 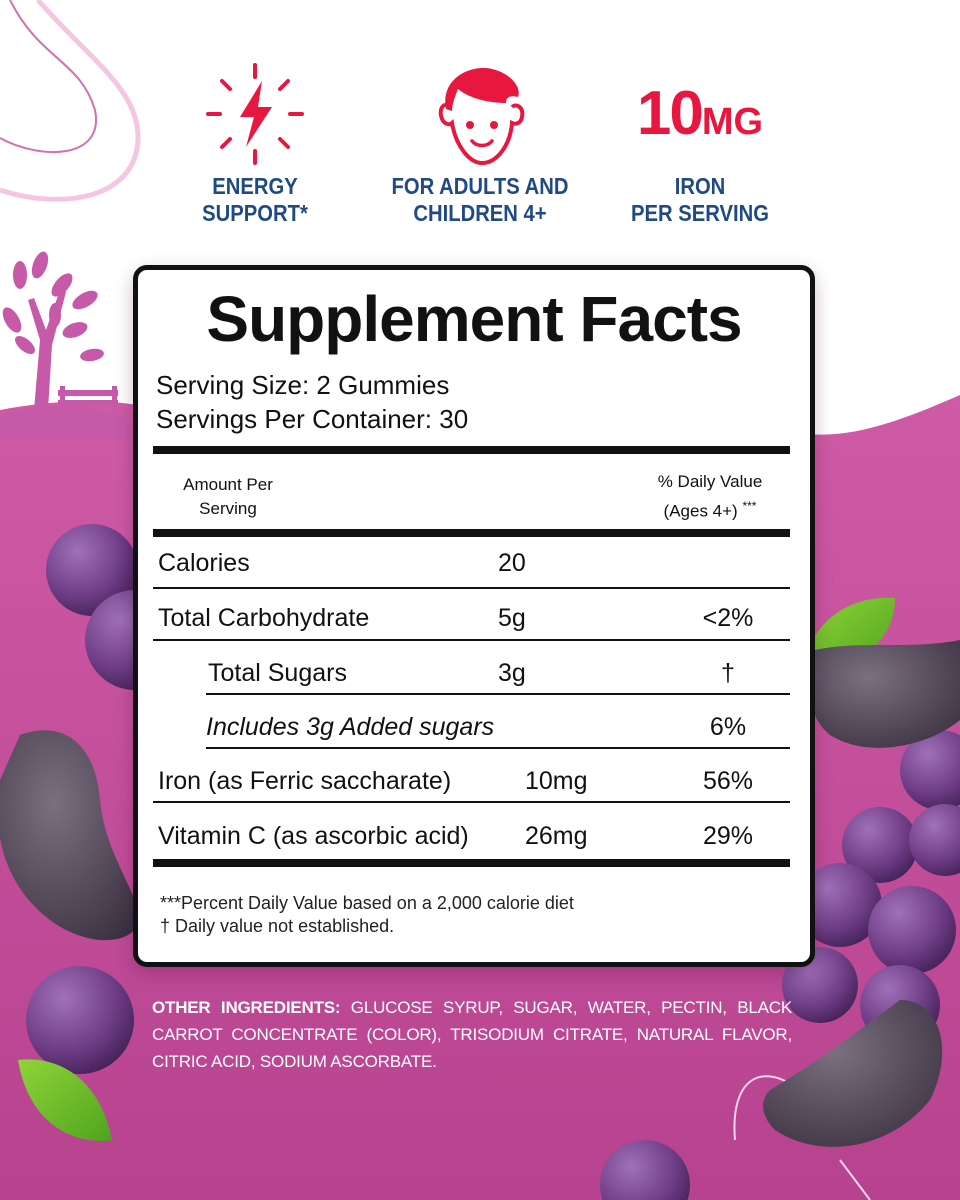 I want to click on footnote-not-established: † Daily value not established., so click(x=277, y=926).